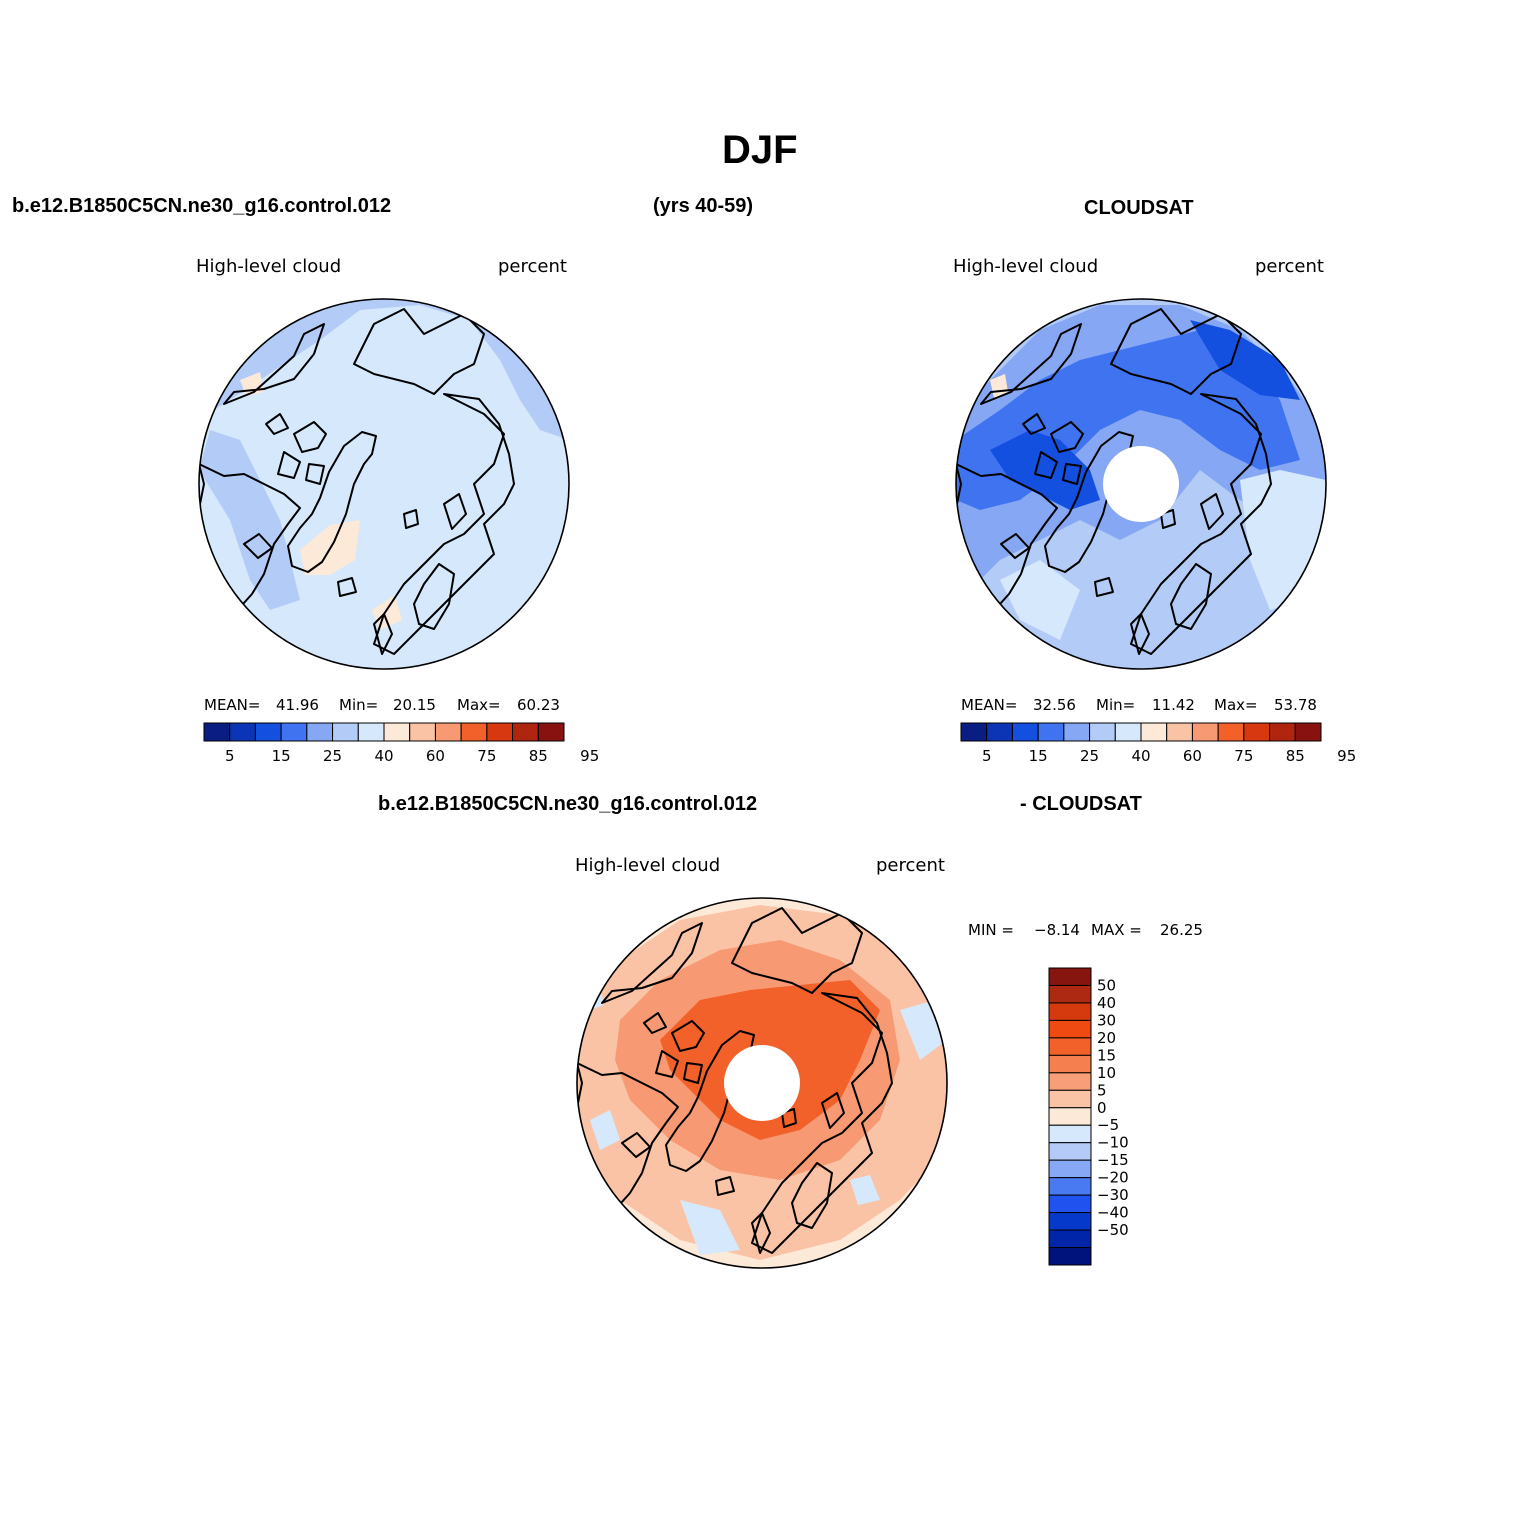 Image resolution: width=1525 pixels, height=1525 pixels. Describe the element at coordinates (297, 705) in the screenshot. I see `panel-model-mean: 41.96` at that location.